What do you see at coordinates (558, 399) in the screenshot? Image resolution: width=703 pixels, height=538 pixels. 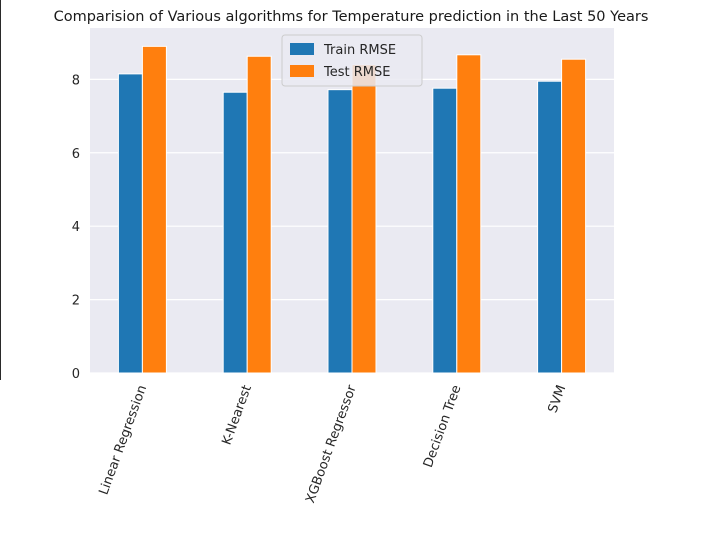 I see `x-tick-label: SVM` at bounding box center [558, 399].